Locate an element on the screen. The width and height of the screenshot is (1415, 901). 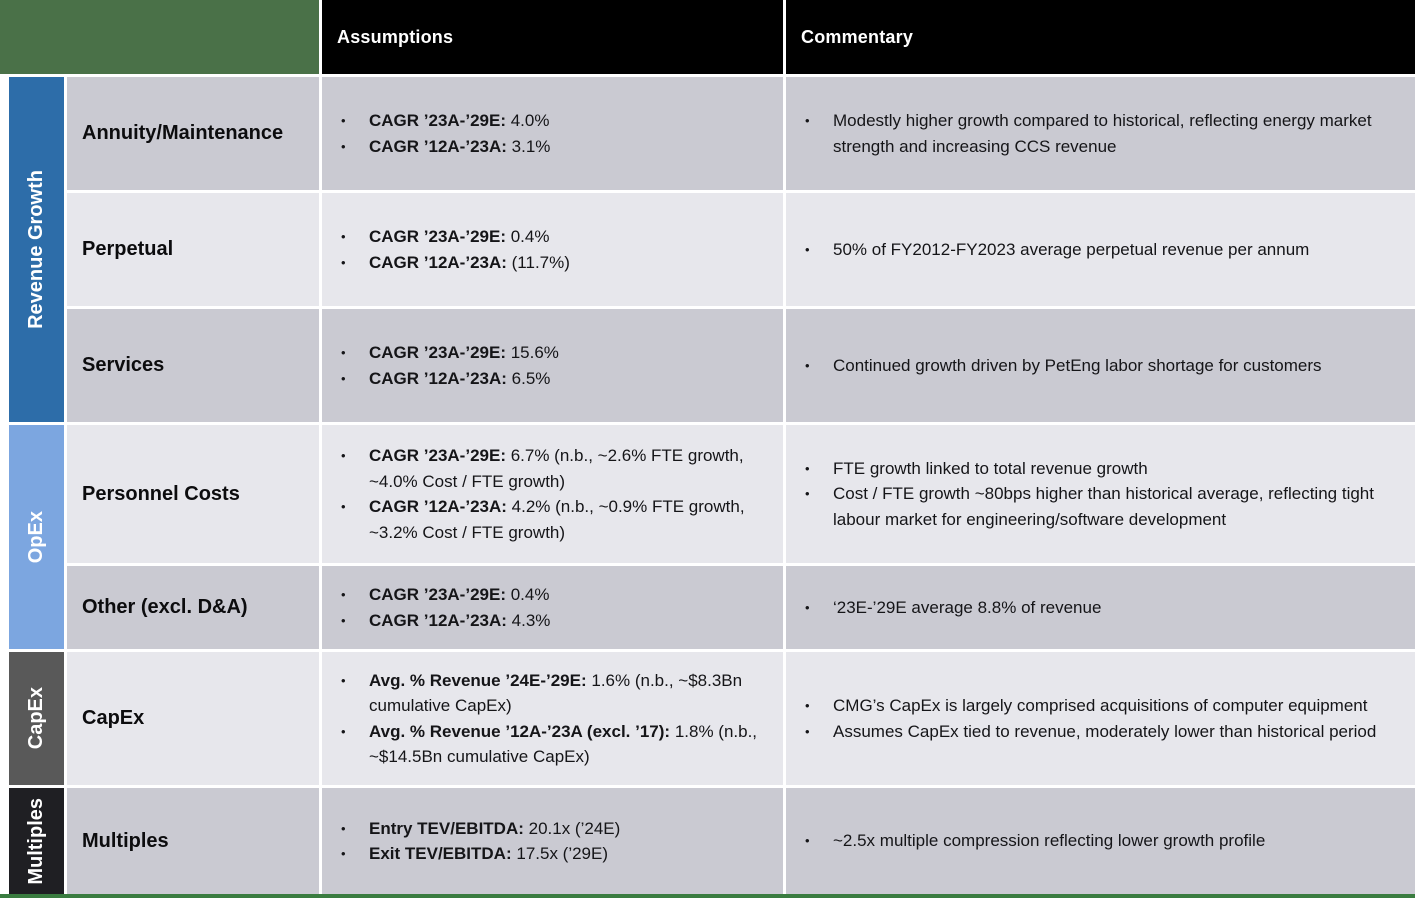
bullet-item: • CAGR ’12A-’23A: (11.7%) is located at coordinates (552, 263).